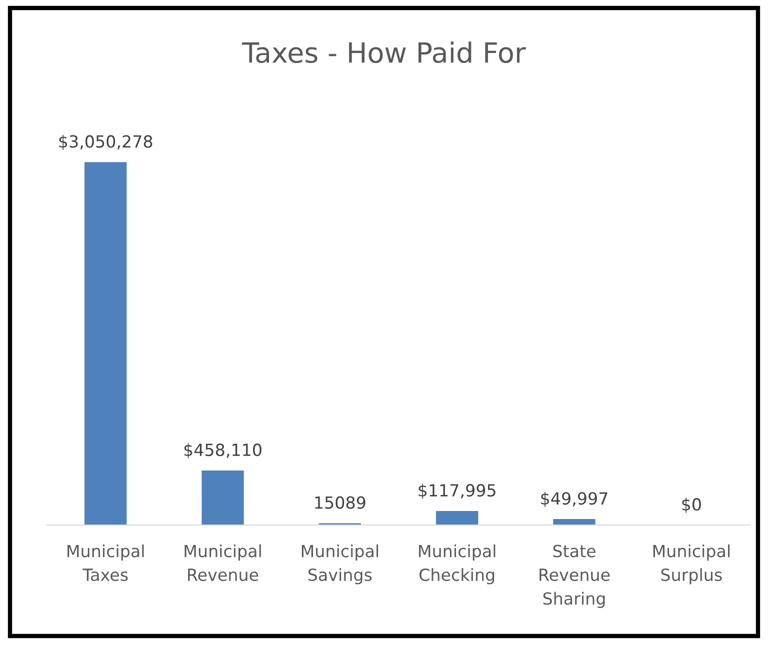 Image resolution: width=768 pixels, height=646 pixels. I want to click on data-label: $458,110, so click(223, 450).